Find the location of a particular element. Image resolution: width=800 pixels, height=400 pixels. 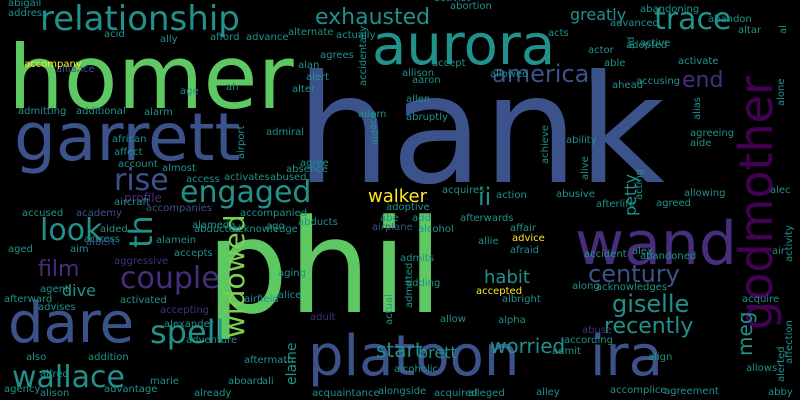

word-aim: aim is located at coordinates (79, 249).